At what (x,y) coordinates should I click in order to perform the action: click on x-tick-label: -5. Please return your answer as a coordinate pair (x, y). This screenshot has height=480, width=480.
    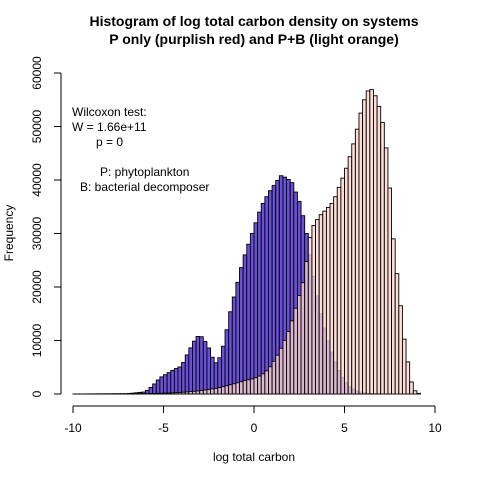
    Looking at the image, I should click on (163, 428).